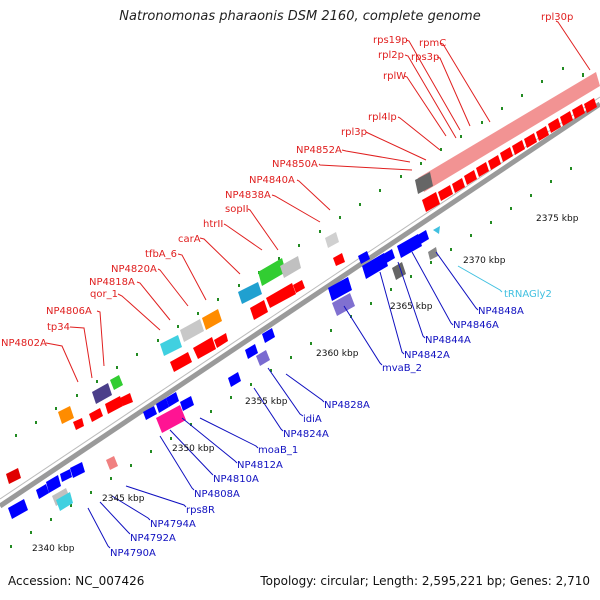 Image resolution: width=600 pixels, height=600 pixels. I want to click on gene-label: mvaB_2, so click(402, 368).